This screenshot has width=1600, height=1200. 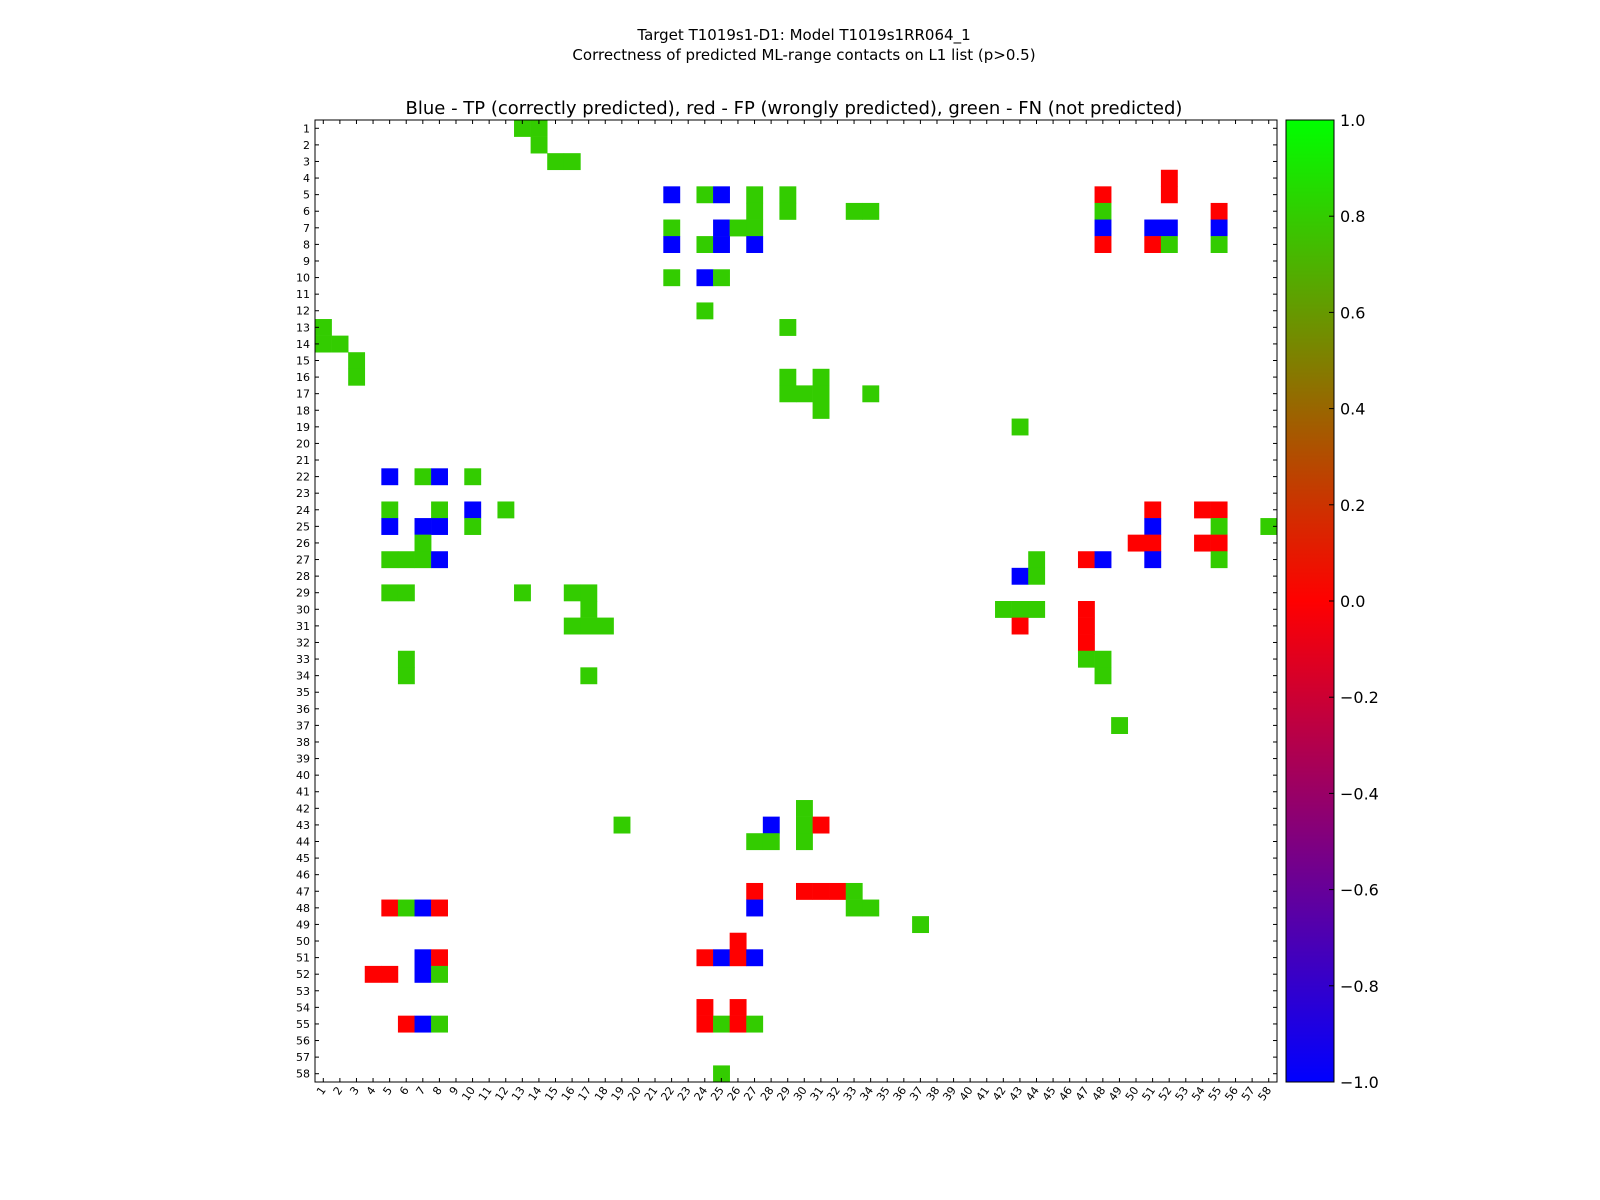 What do you see at coordinates (303, 361) in the screenshot?
I see `y-tick-label-15: 15` at bounding box center [303, 361].